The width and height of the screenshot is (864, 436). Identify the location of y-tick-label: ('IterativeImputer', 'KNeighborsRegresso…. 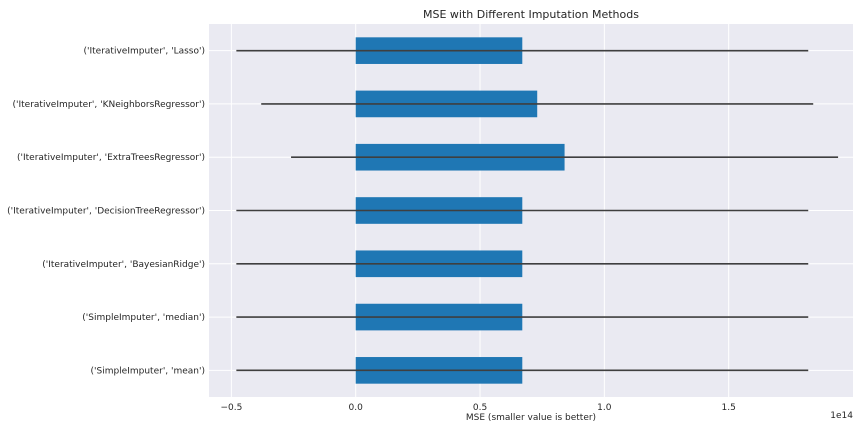
(109, 105).